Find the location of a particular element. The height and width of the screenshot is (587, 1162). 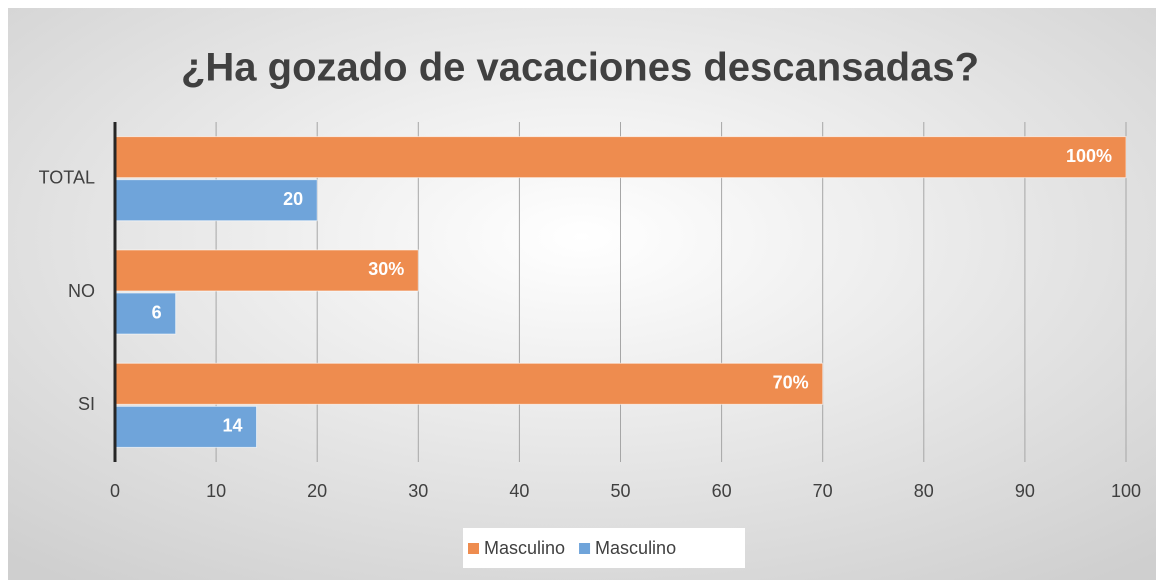

data-label: 70% is located at coordinates (791, 383).